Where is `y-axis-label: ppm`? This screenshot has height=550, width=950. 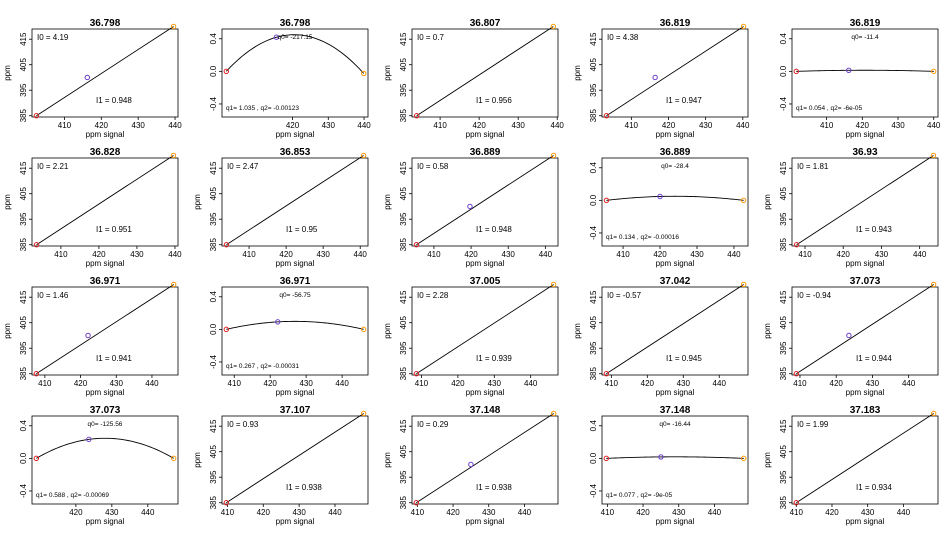 y-axis-label: ppm is located at coordinates (767, 460).